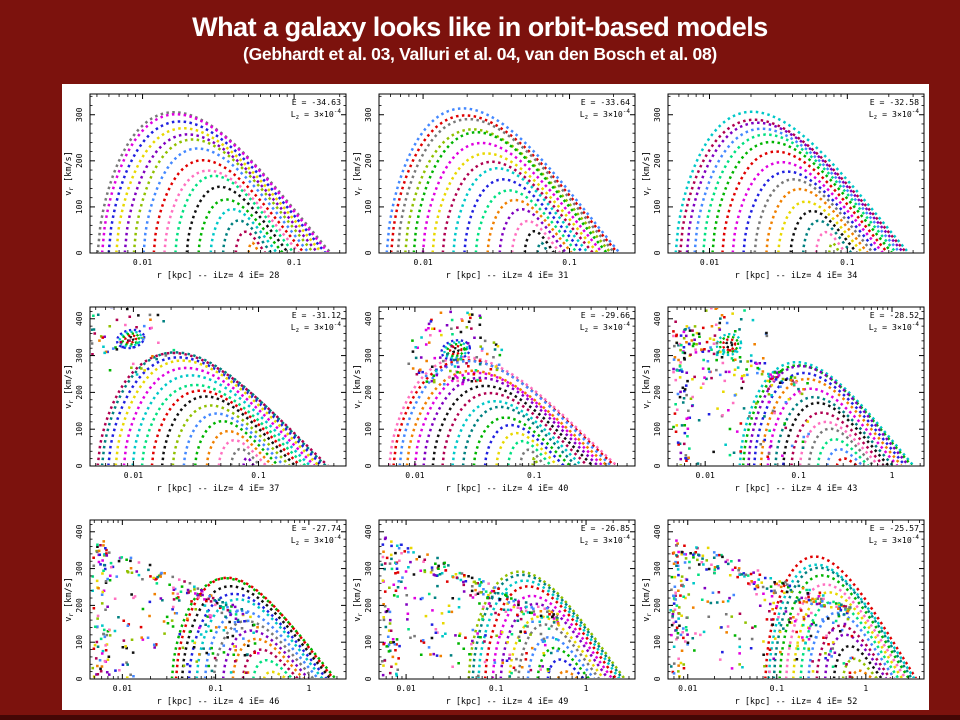 The width and height of the screenshot is (960, 720). What do you see at coordinates (605, 315) in the screenshot?
I see `energy-annotation: E = -29.66` at bounding box center [605, 315].